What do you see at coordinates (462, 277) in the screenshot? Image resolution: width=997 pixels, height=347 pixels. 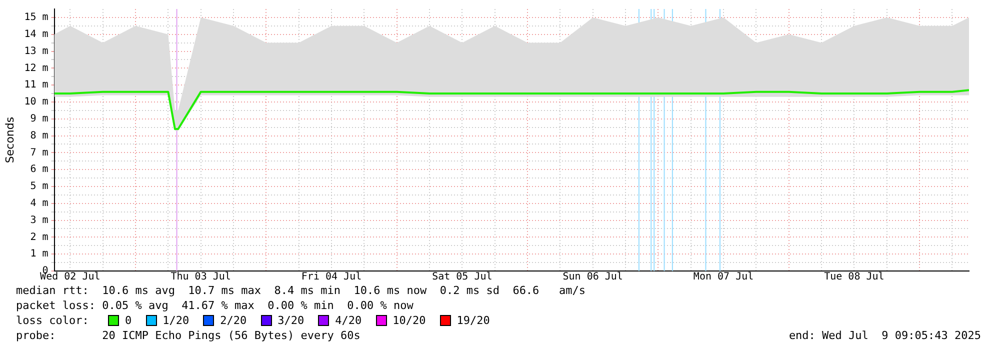 I see `x-tick-label: Sat 05 Jul` at bounding box center [462, 277].